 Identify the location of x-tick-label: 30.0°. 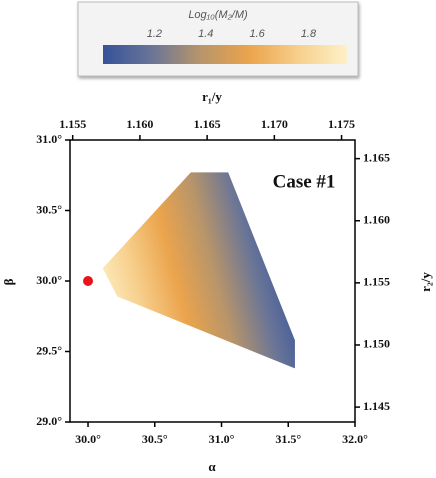
(88, 439).